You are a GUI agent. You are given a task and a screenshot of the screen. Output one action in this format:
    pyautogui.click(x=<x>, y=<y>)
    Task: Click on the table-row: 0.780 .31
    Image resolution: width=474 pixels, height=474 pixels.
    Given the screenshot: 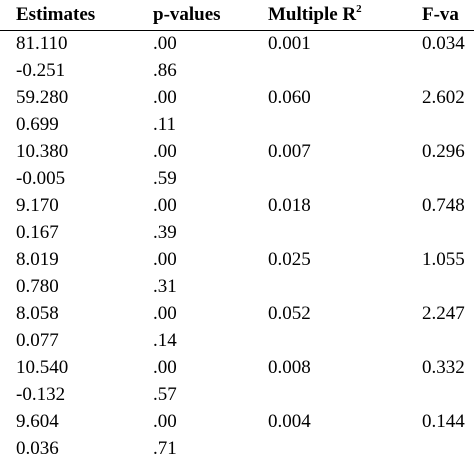 What is the action you would take?
    pyautogui.click(x=237, y=288)
    